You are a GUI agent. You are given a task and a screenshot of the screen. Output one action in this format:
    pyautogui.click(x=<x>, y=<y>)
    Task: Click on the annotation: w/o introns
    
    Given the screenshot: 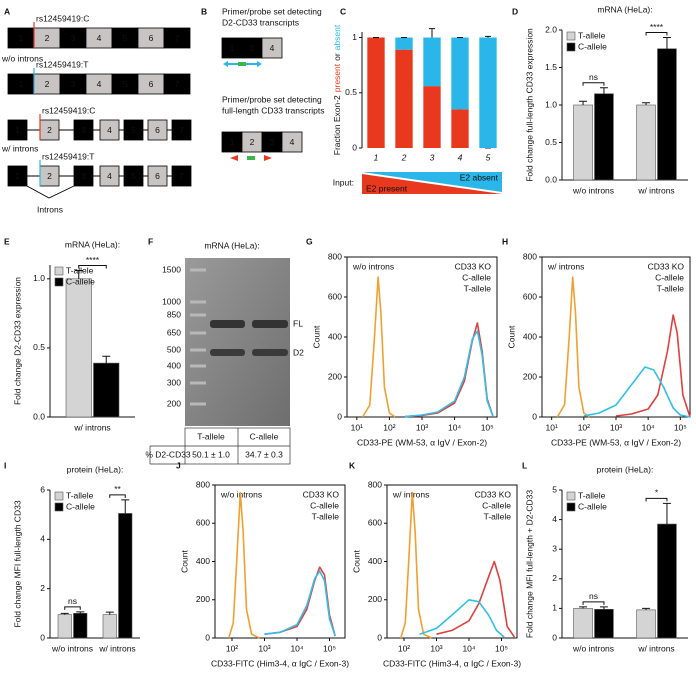 What is the action you would take?
    pyautogui.click(x=373, y=266)
    